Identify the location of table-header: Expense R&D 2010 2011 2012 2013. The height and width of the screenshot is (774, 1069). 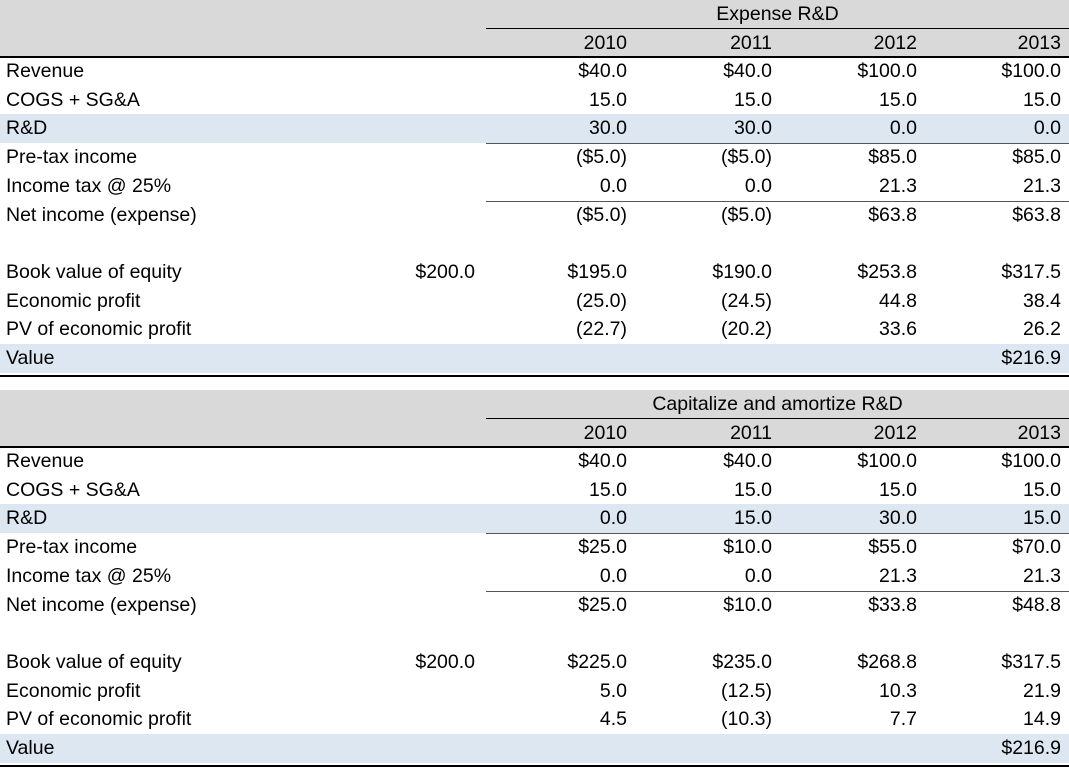
(534, 28).